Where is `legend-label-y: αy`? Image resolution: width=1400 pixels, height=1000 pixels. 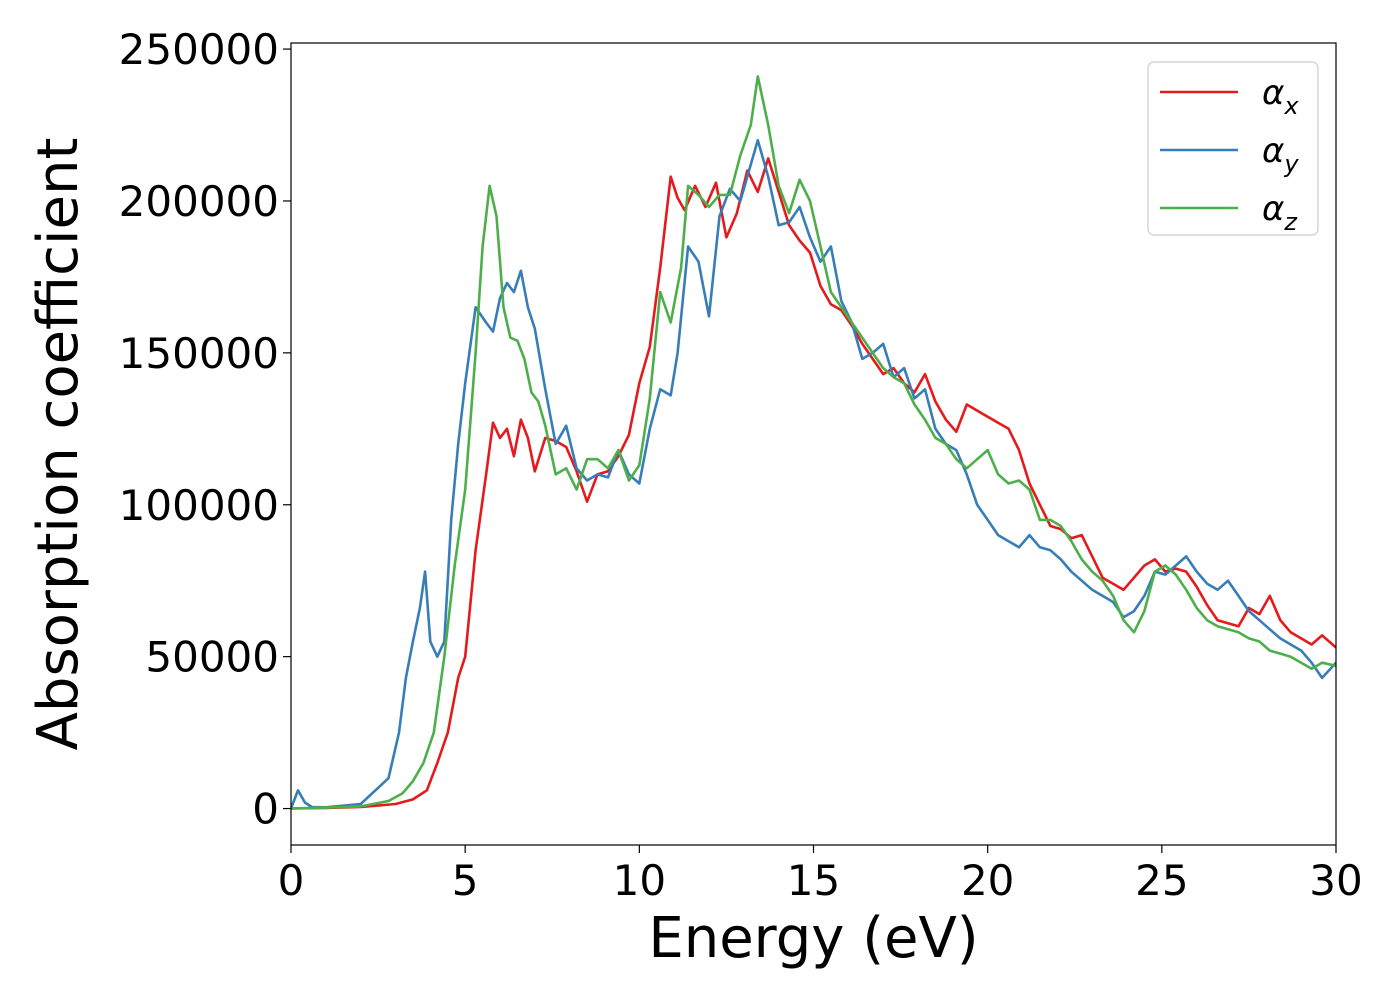
legend-label-y: αy is located at coordinates (1280, 154).